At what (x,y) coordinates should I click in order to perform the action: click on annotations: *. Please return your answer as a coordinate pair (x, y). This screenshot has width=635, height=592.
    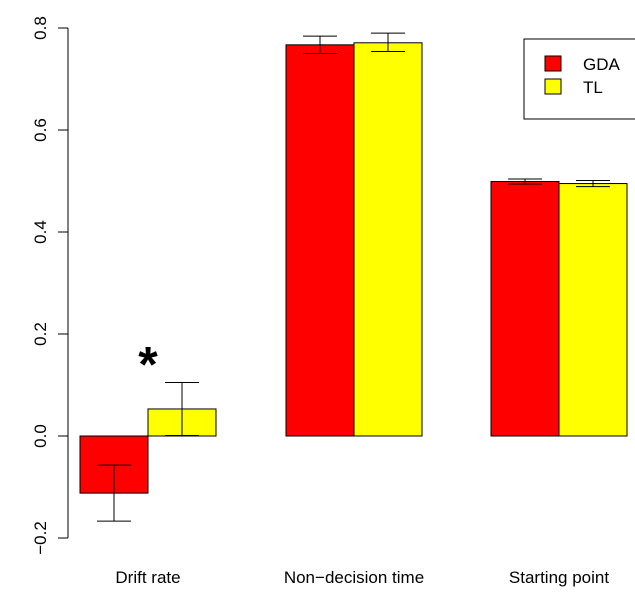
    Looking at the image, I should click on (148, 364).